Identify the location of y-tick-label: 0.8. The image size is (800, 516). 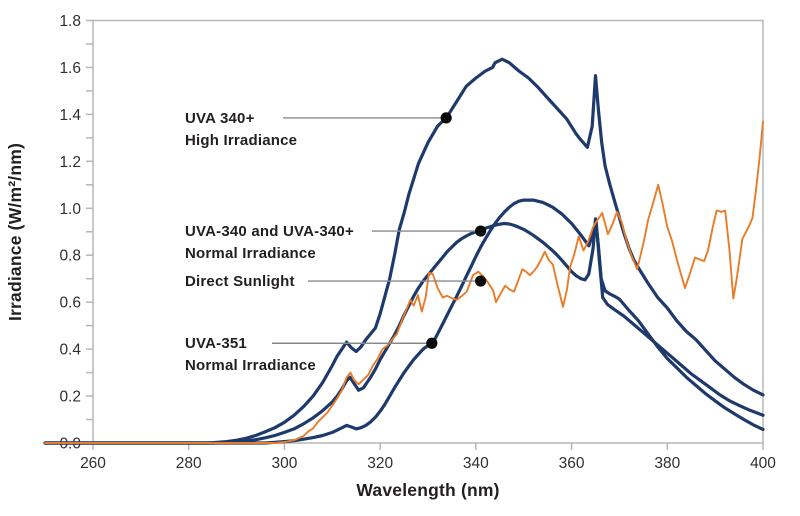
(70, 256).